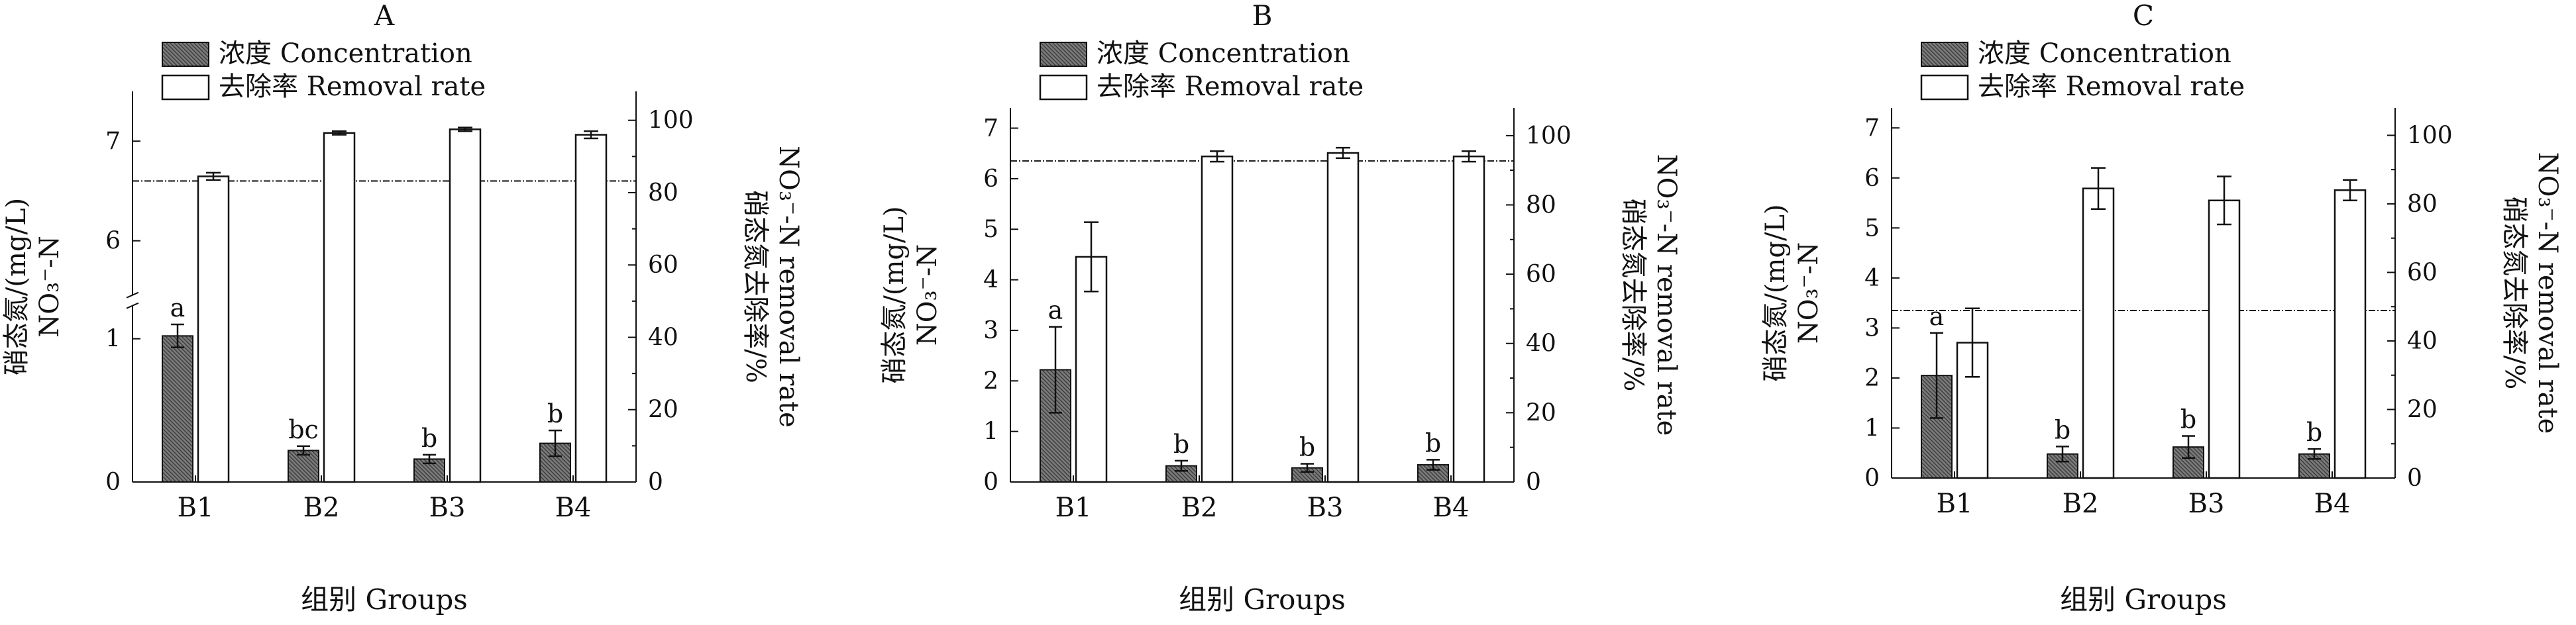  What do you see at coordinates (1872, 228) in the screenshot?
I see `y-left-tick-label: 5` at bounding box center [1872, 228].